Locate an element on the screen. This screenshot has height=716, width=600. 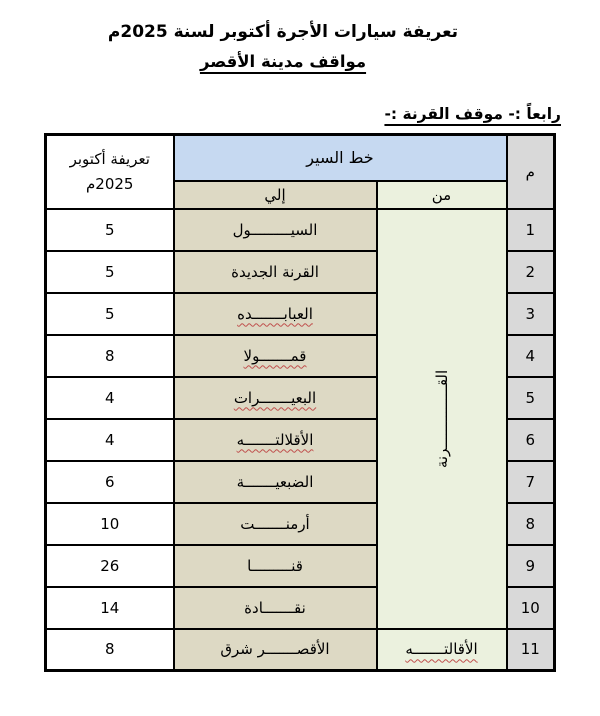
to-cell: نقـــــــادة is located at coordinates (275, 607).